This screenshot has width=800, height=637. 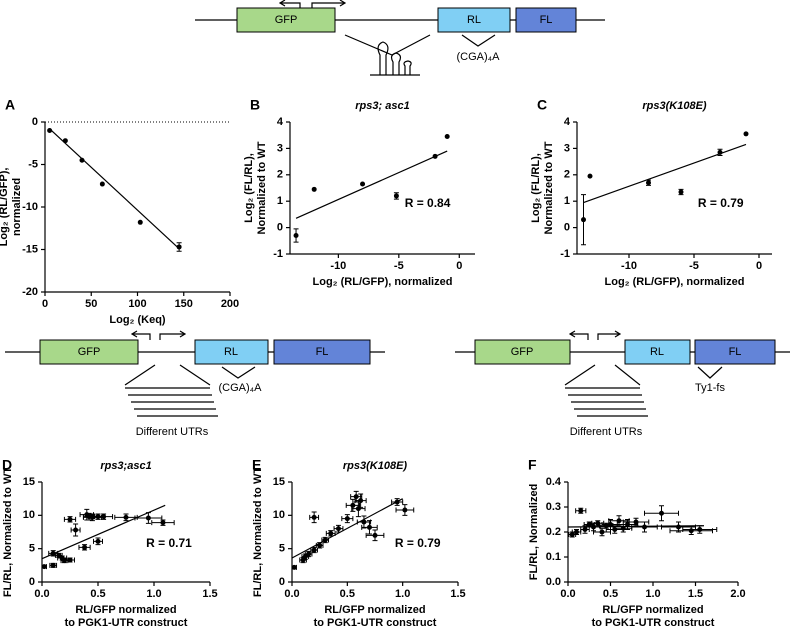 I want to click on y-tick-label: -15, so click(x=30, y=249).